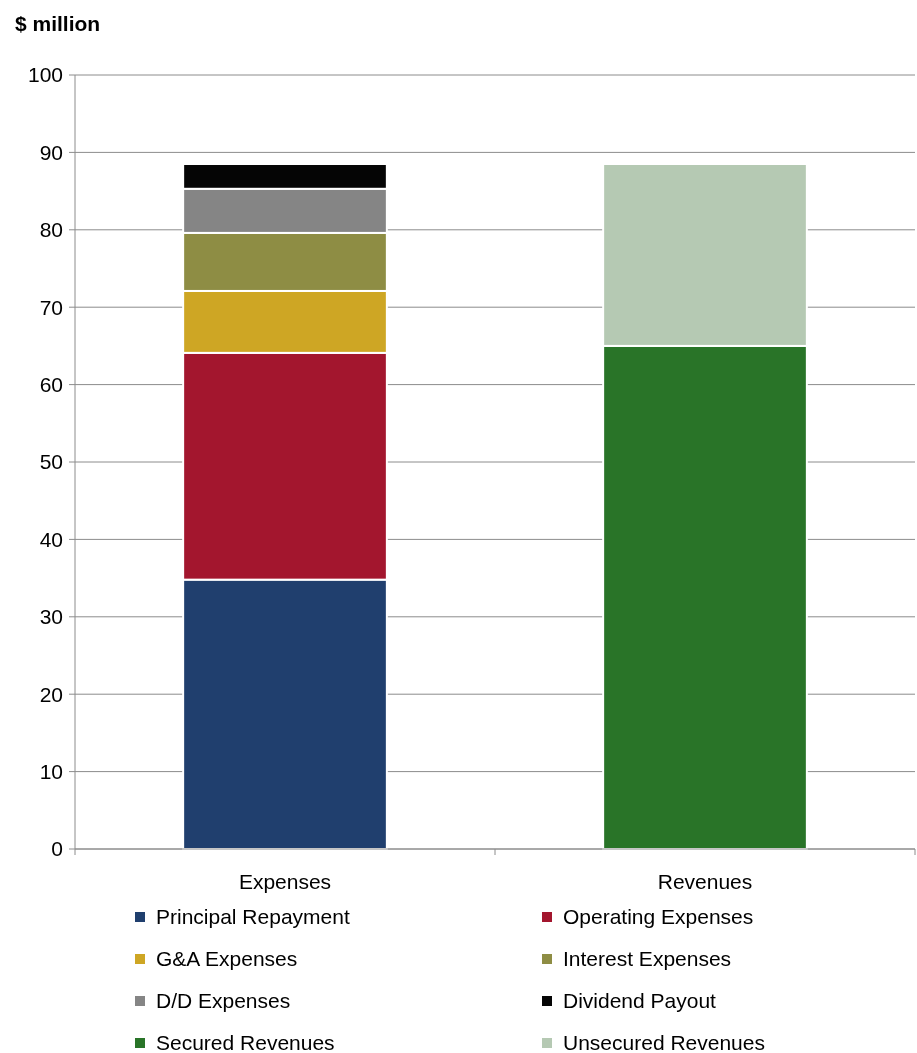 The height and width of the screenshot is (1053, 917). What do you see at coordinates (51, 462) in the screenshot?
I see `y-tick-label: 50` at bounding box center [51, 462].